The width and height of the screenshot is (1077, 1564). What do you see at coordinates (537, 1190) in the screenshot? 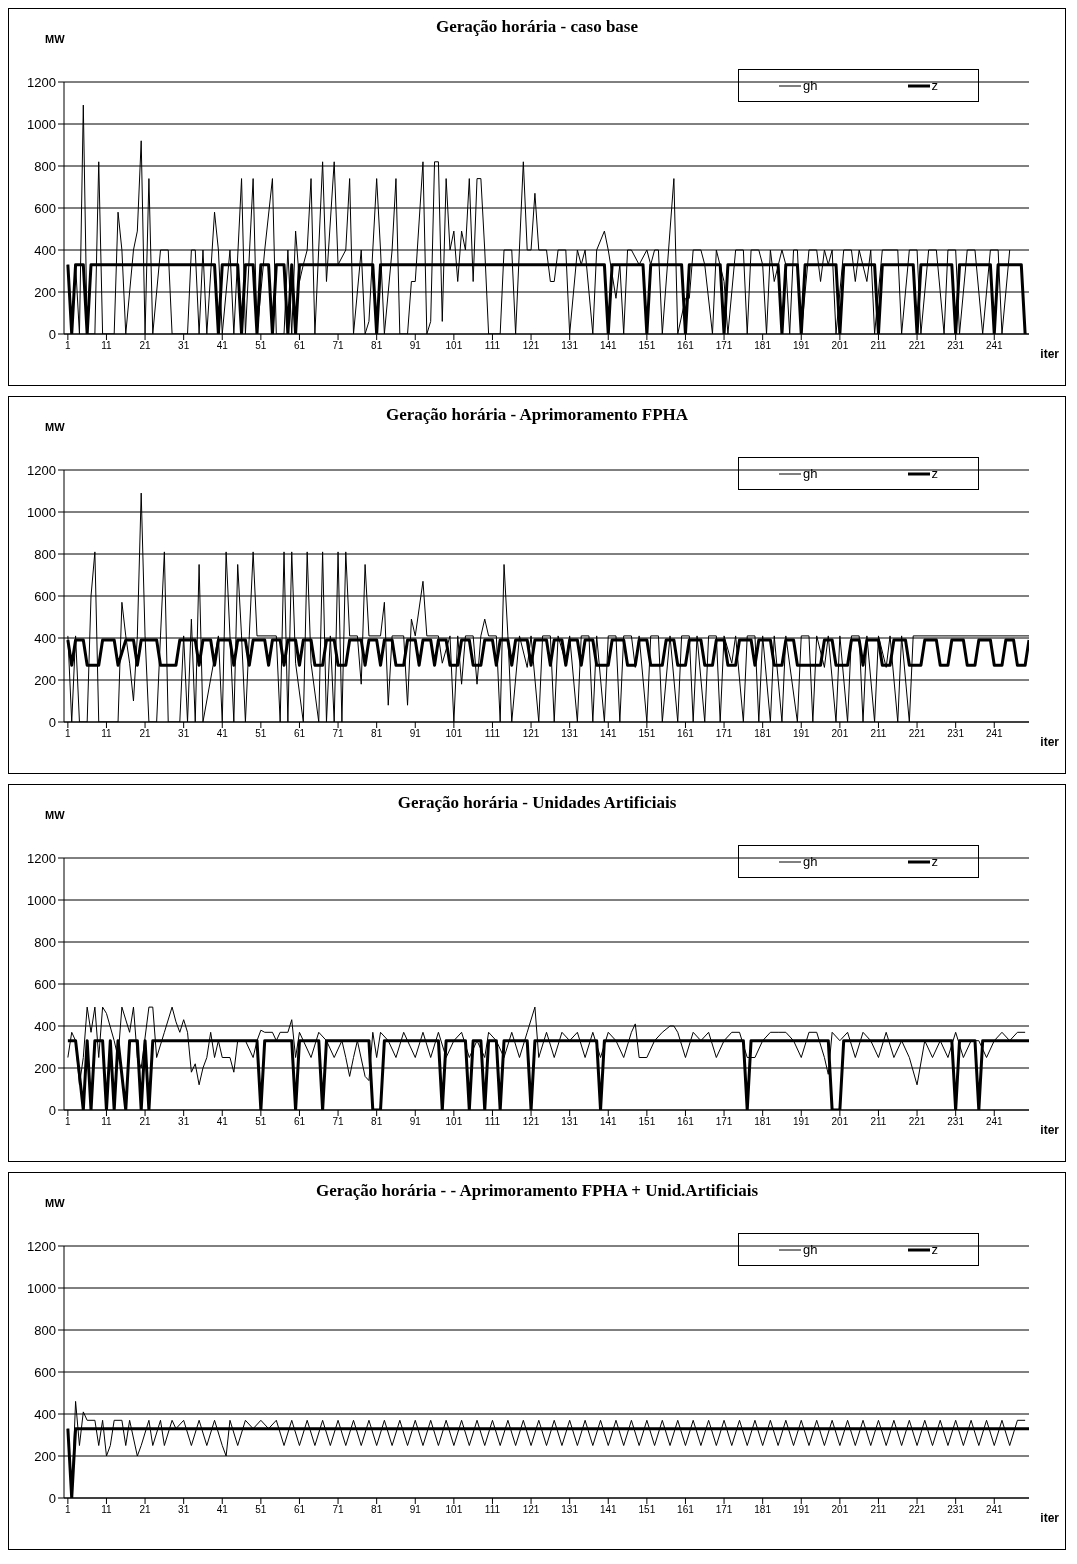
I see `chart-title: Geração horária - - Aprimoramento FPHA + Unid.Artificiais` at bounding box center [537, 1190].